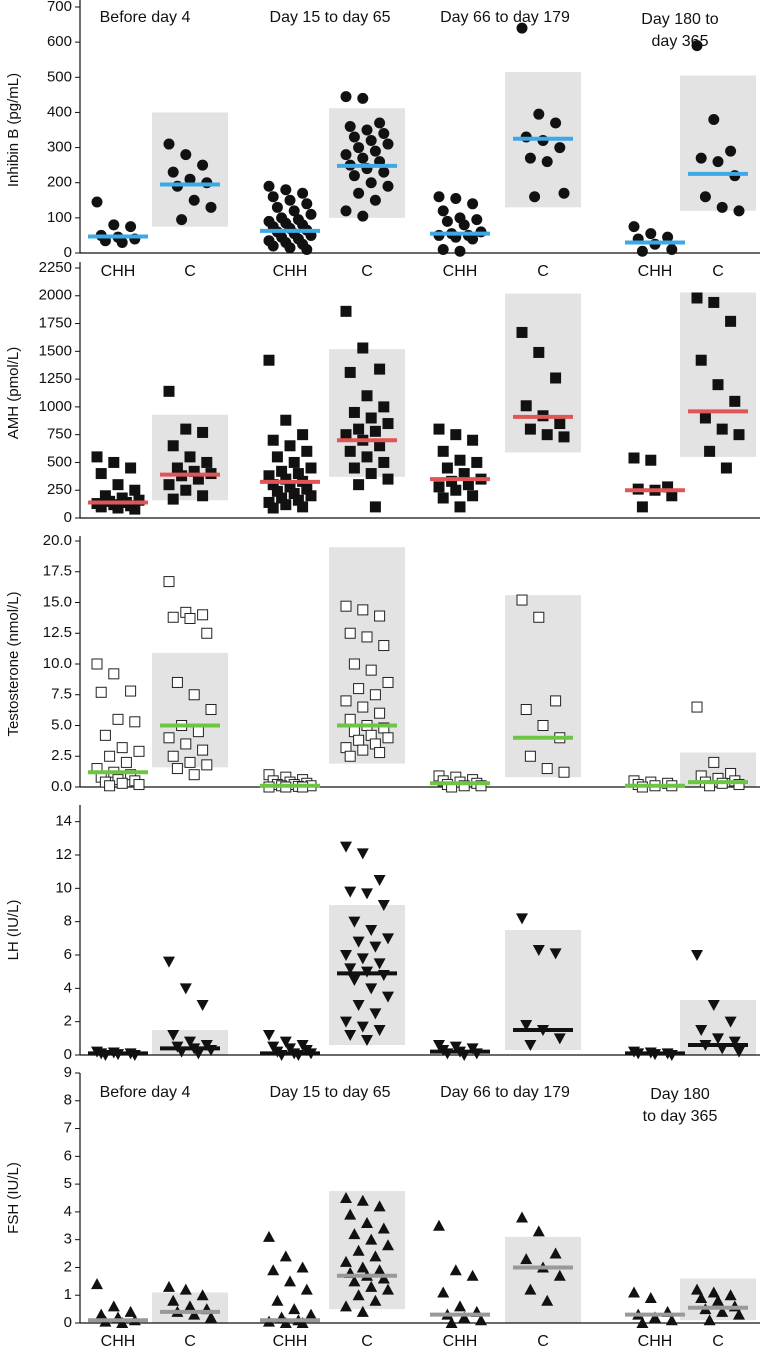 This screenshot has height=1358, width=760. I want to click on y-tick-label: 2000, so click(55, 295).